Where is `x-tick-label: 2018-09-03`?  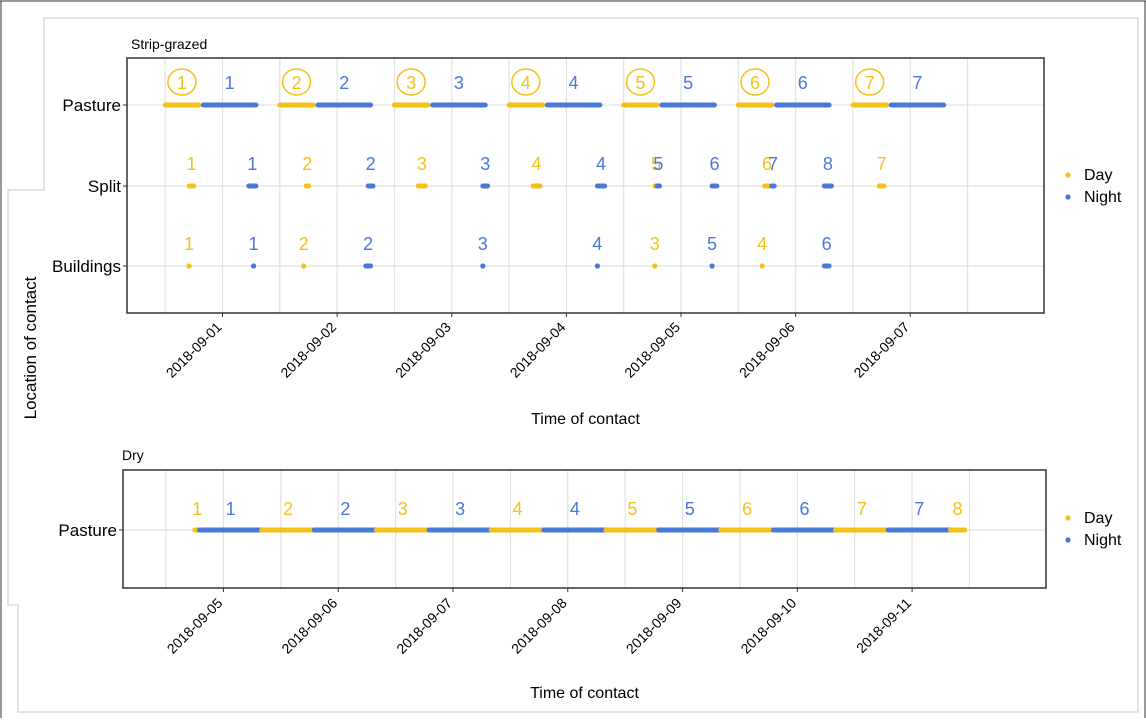 x-tick-label: 2018-09-03 is located at coordinates (423, 350).